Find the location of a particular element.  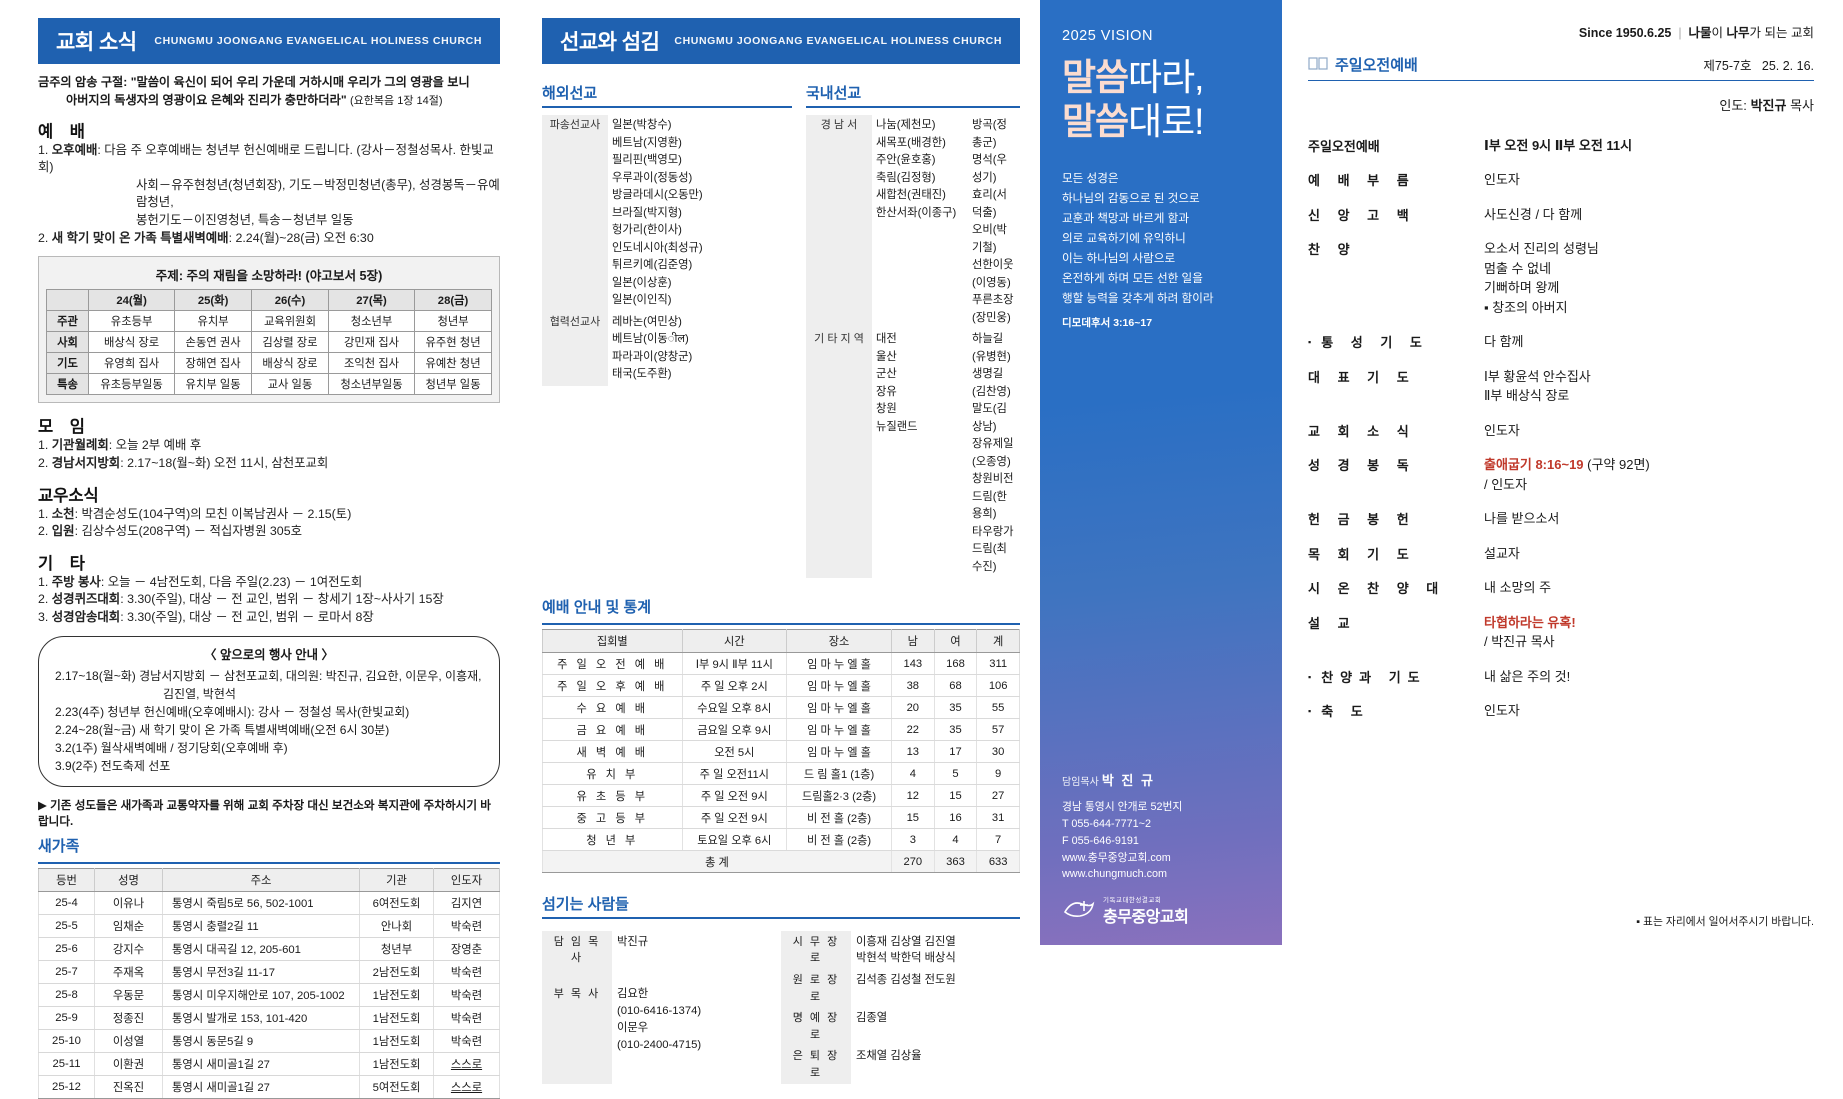

weekly-cell: 유영희 집사 is located at coordinates (131, 363).